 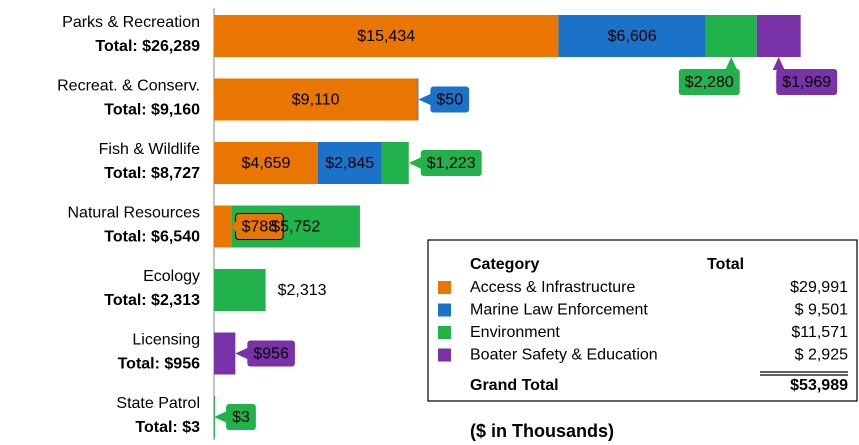 I want to click on category-total: Total: $26,289, so click(x=147, y=46).